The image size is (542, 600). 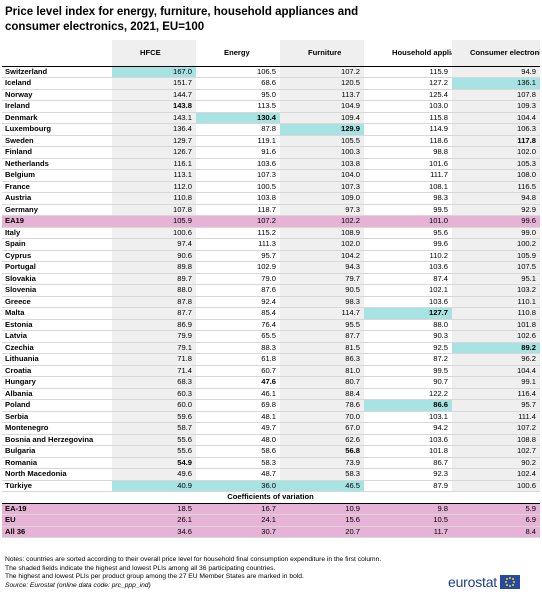 I want to click on row-label: Belgium, so click(x=57, y=175).